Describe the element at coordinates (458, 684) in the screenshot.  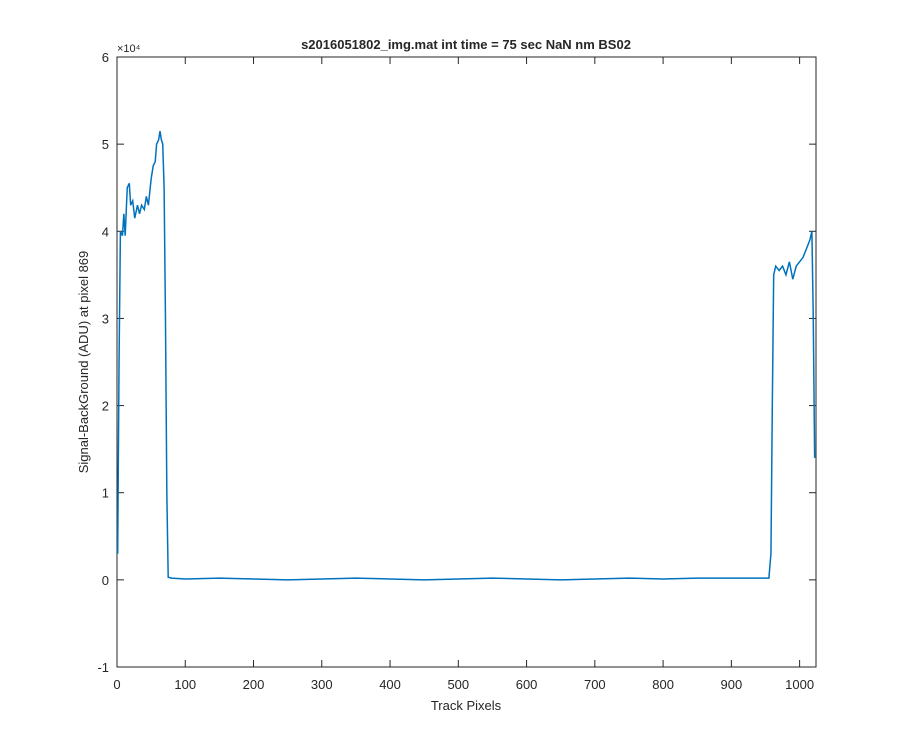
I see `x-tick-label: 500` at that location.